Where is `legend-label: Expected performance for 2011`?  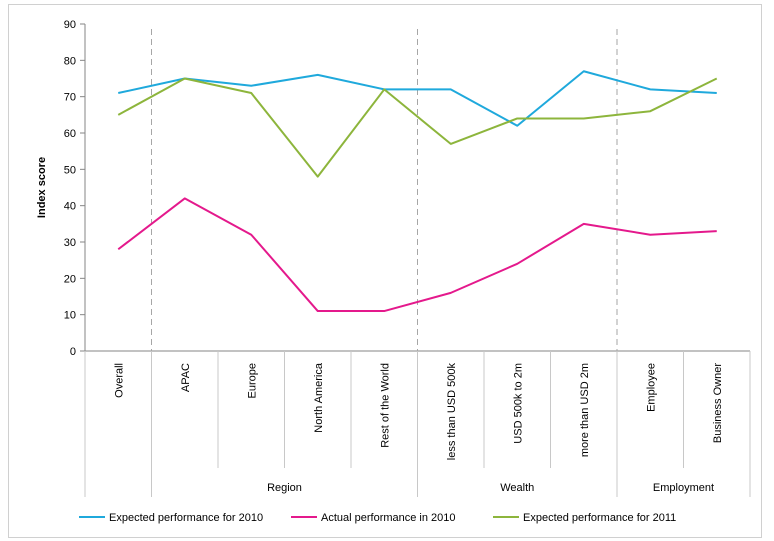
legend-label: Expected performance for 2011 is located at coordinates (599, 518).